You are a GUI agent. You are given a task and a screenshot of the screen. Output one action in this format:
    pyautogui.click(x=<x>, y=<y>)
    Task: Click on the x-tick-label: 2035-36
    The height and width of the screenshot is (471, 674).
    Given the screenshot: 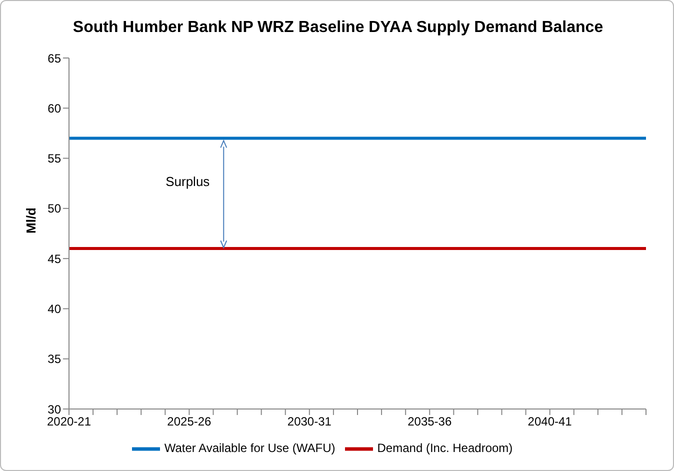 What is the action you would take?
    pyautogui.click(x=430, y=421)
    